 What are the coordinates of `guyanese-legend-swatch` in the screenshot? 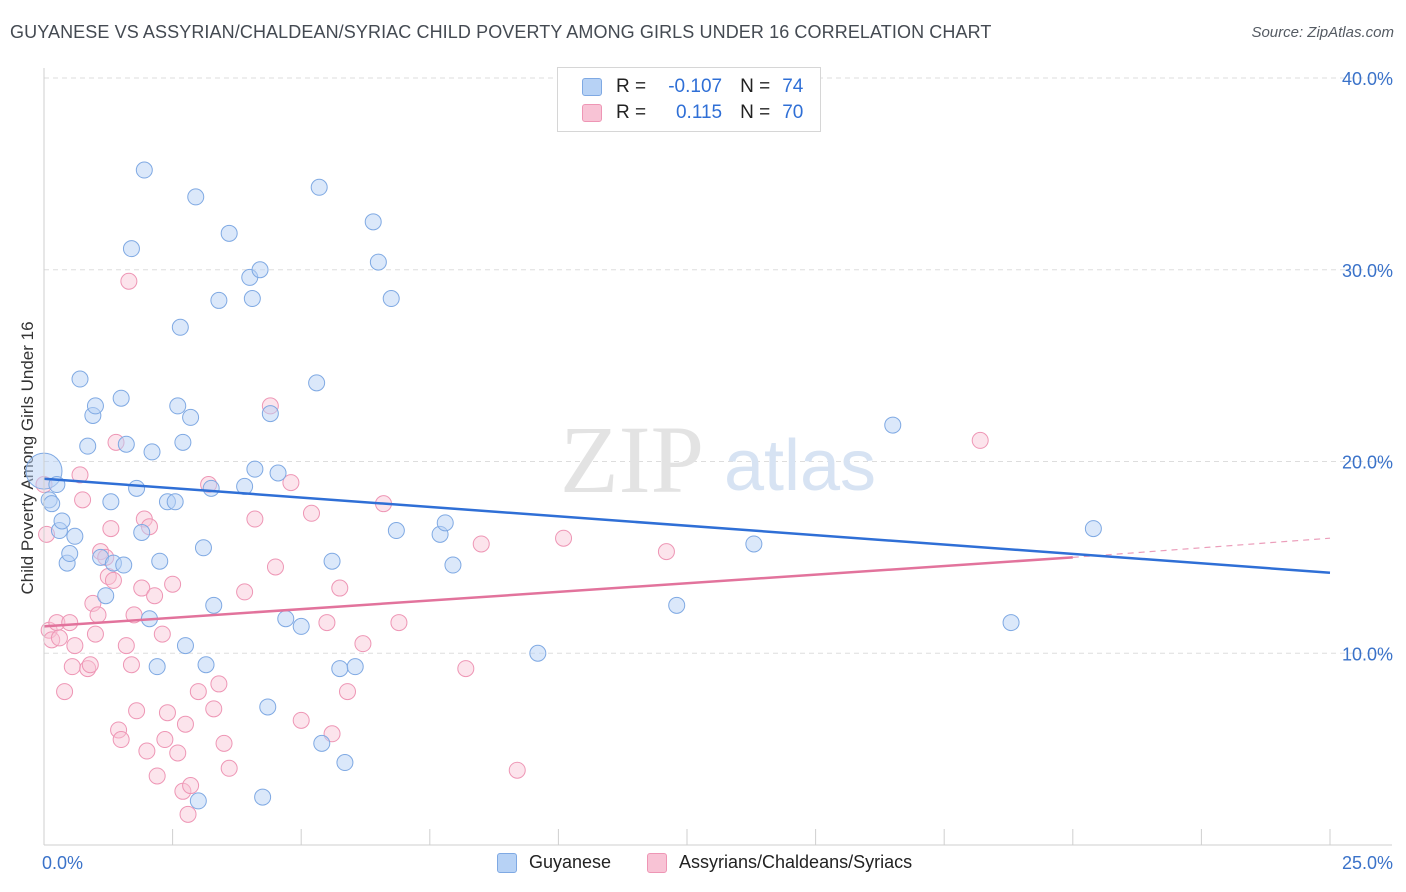 It's located at (507, 862).